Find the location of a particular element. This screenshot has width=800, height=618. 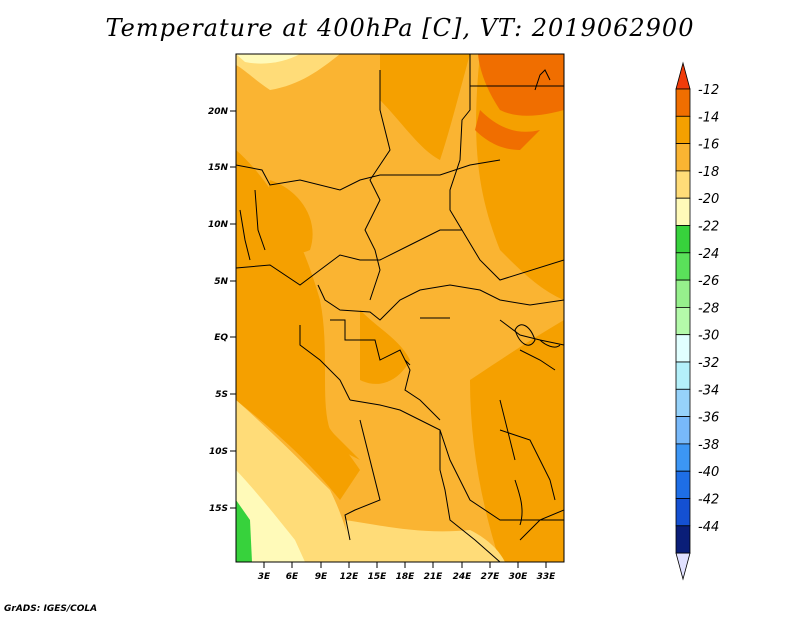

colorbar-label: -38 is located at coordinates (708, 445).